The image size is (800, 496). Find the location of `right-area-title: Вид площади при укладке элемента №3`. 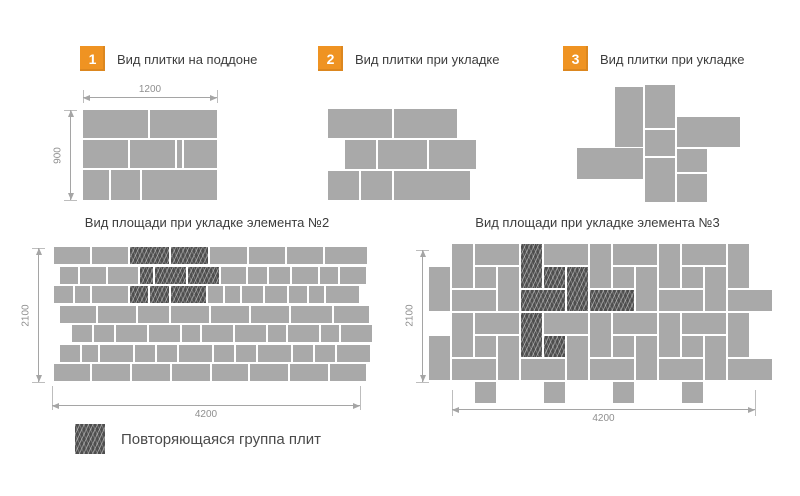

right-area-title: Вид площади при укладке элемента №3 is located at coordinates (597, 222).